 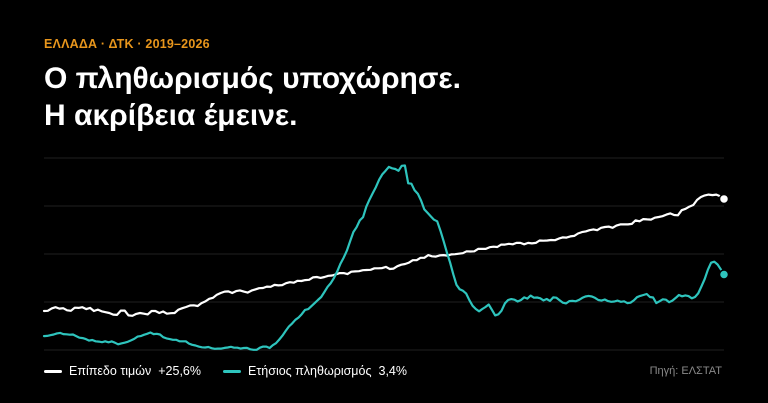 I want to click on legend-item-price-level: Επίπεδο τιμών +25,6%, so click(x=122, y=371).